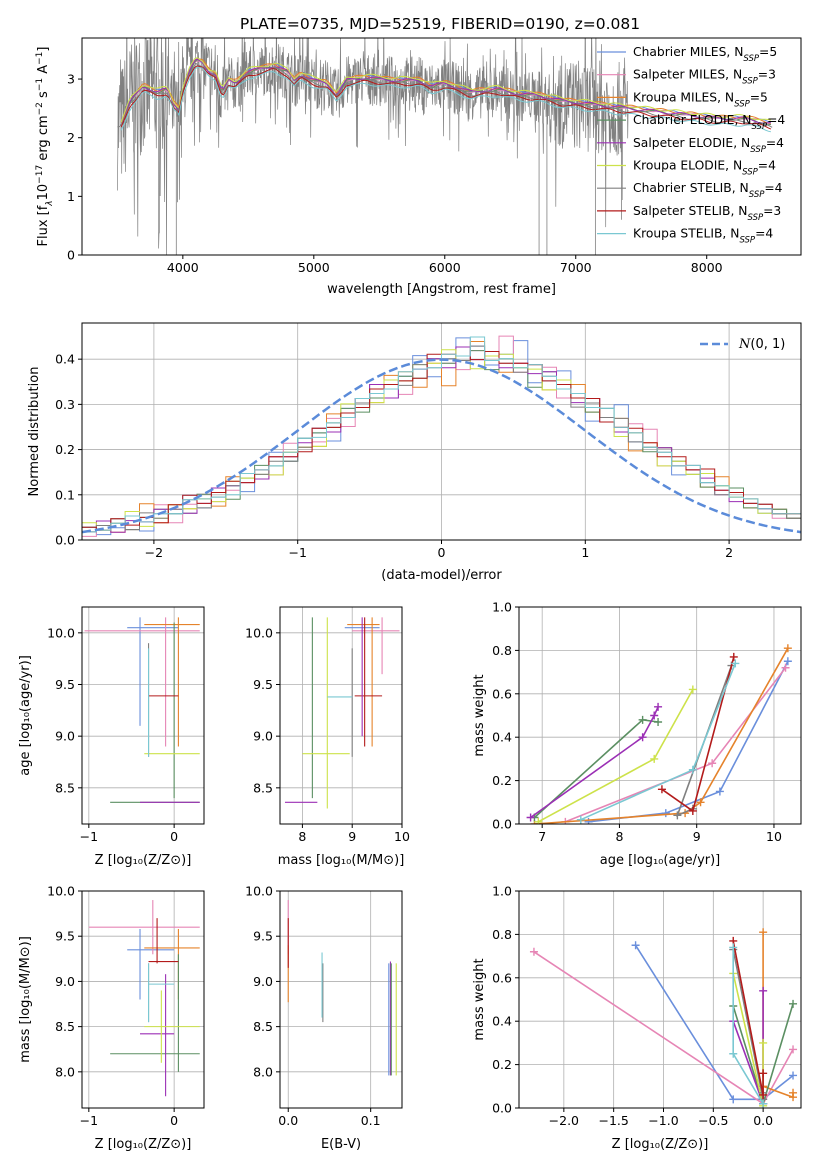  Describe the element at coordinates (71, 196) in the screenshot. I see `y-tick-label: 1` at that location.